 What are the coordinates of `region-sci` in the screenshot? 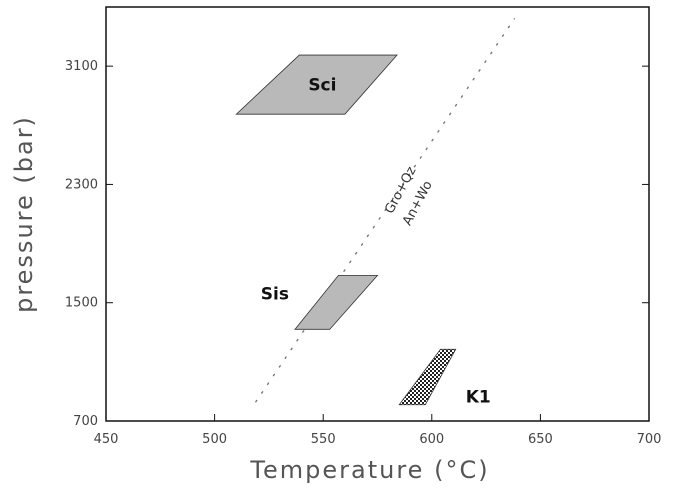 It's located at (316, 84).